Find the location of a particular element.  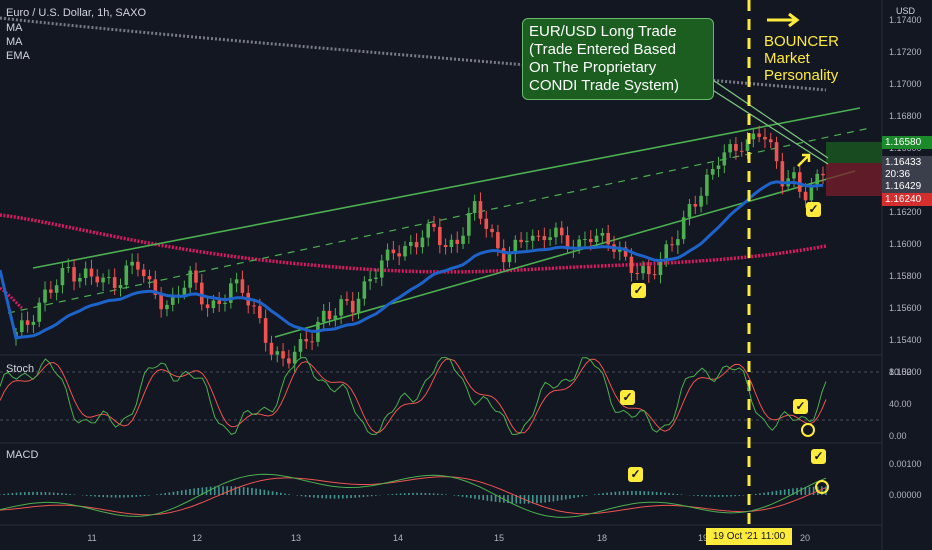

time-tick-label: 14 is located at coordinates (398, 538).